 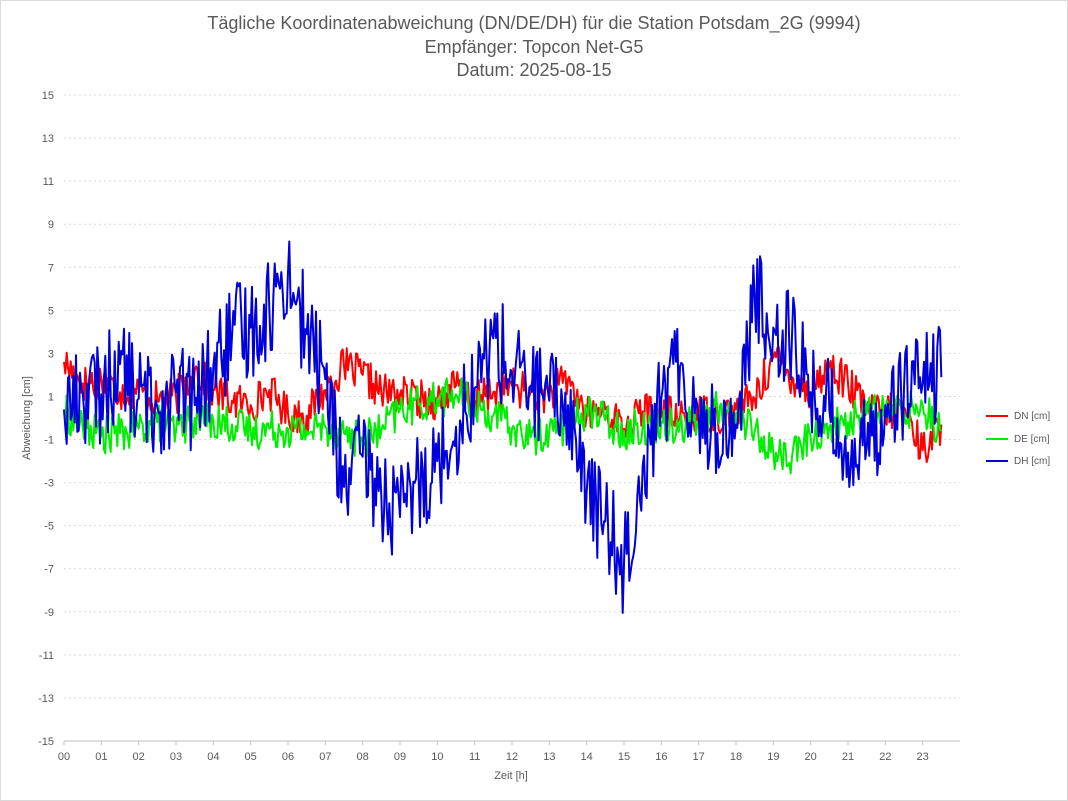 What do you see at coordinates (288, 757) in the screenshot?
I see `x-tick-label: 06` at bounding box center [288, 757].